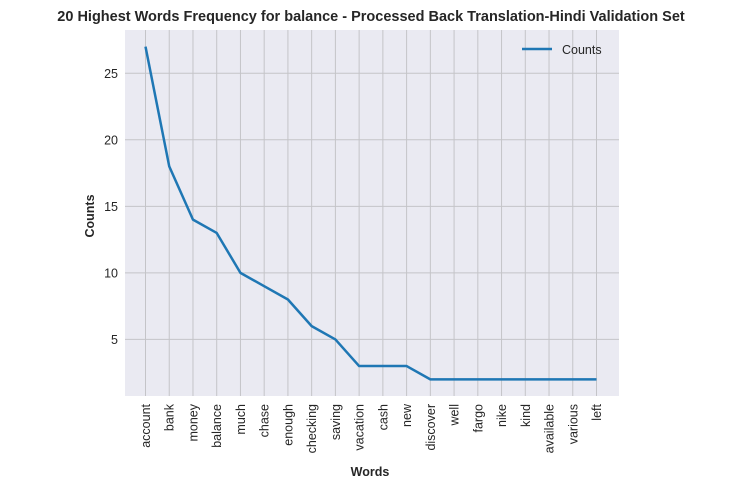 The height and width of the screenshot is (494, 741). Describe the element at coordinates (597, 411) in the screenshot. I see `x-tick-label: left` at that location.